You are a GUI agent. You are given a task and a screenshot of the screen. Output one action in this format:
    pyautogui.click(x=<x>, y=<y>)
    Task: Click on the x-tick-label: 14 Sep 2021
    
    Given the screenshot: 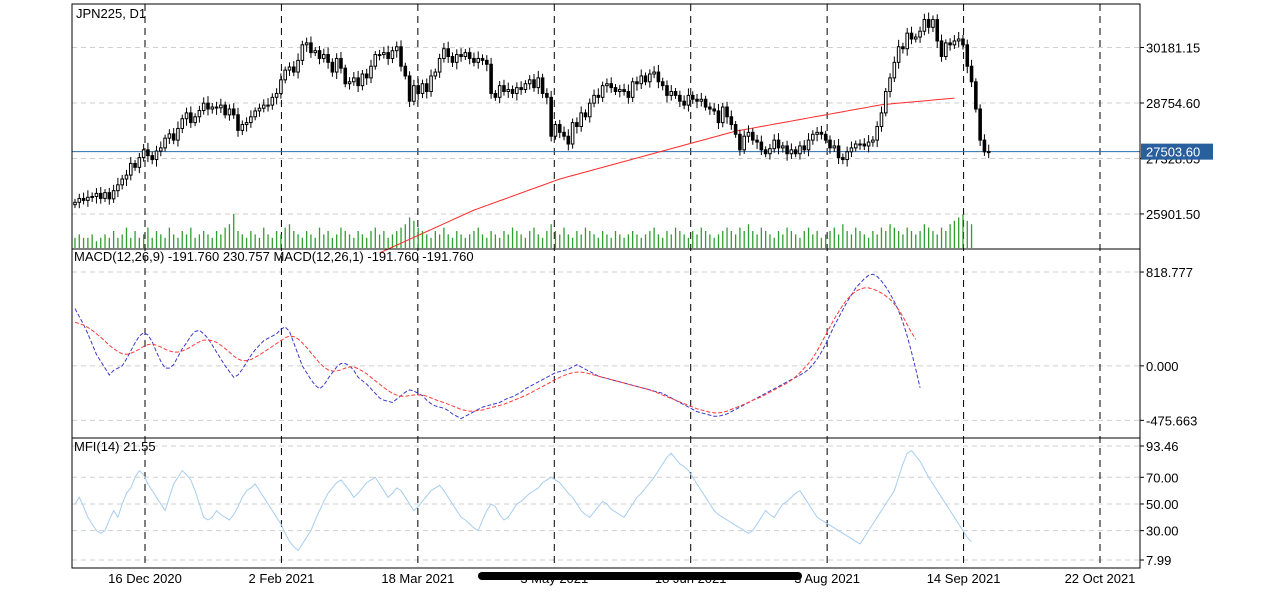 What is the action you would take?
    pyautogui.click(x=964, y=578)
    